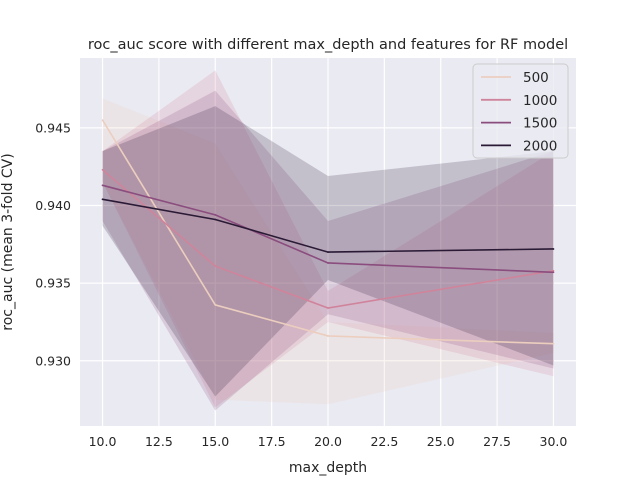 The image size is (640, 480). What do you see at coordinates (53, 244) in the screenshot?
I see `y-axis-ticks: 0.930 0.935 0.940 0.945` at bounding box center [53, 244].